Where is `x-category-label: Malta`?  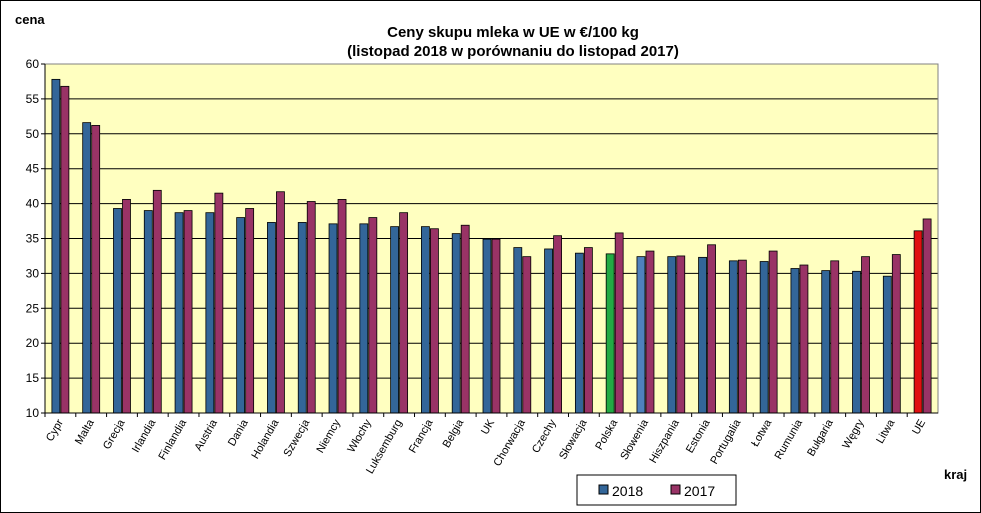
x-category-label: Malta is located at coordinates (85, 432).